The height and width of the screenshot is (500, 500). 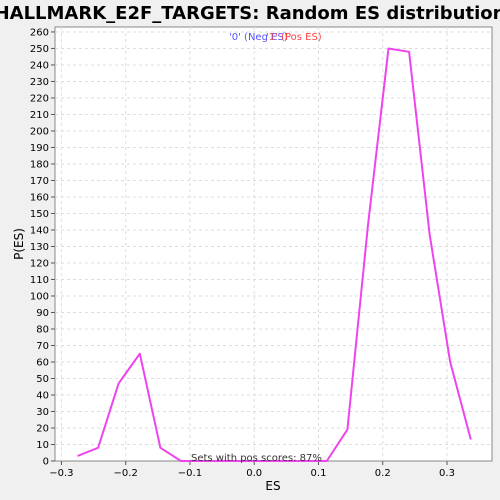 What do you see at coordinates (46, 462) in the screenshot?
I see `y-tick-label: 0` at bounding box center [46, 462].